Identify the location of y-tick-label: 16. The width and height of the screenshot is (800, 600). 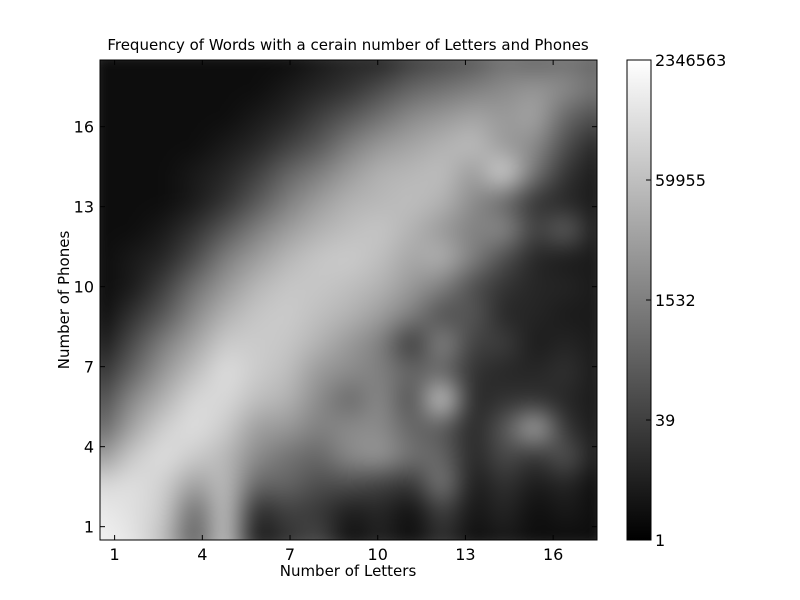
(84, 127).